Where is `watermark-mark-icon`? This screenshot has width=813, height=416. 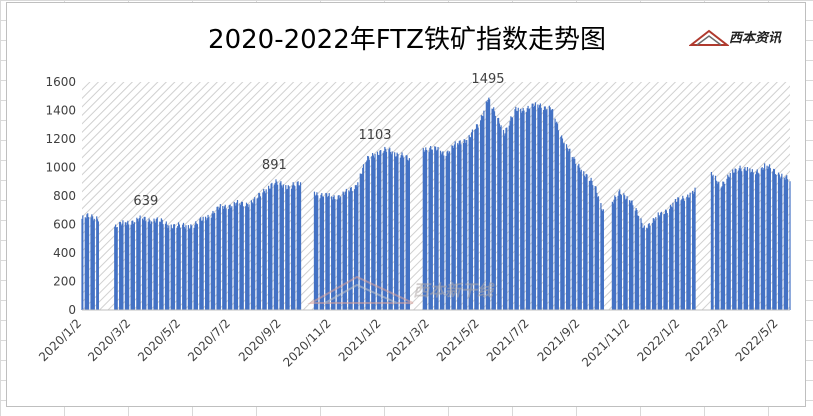 watermark-mark-icon is located at coordinates (360, 289).